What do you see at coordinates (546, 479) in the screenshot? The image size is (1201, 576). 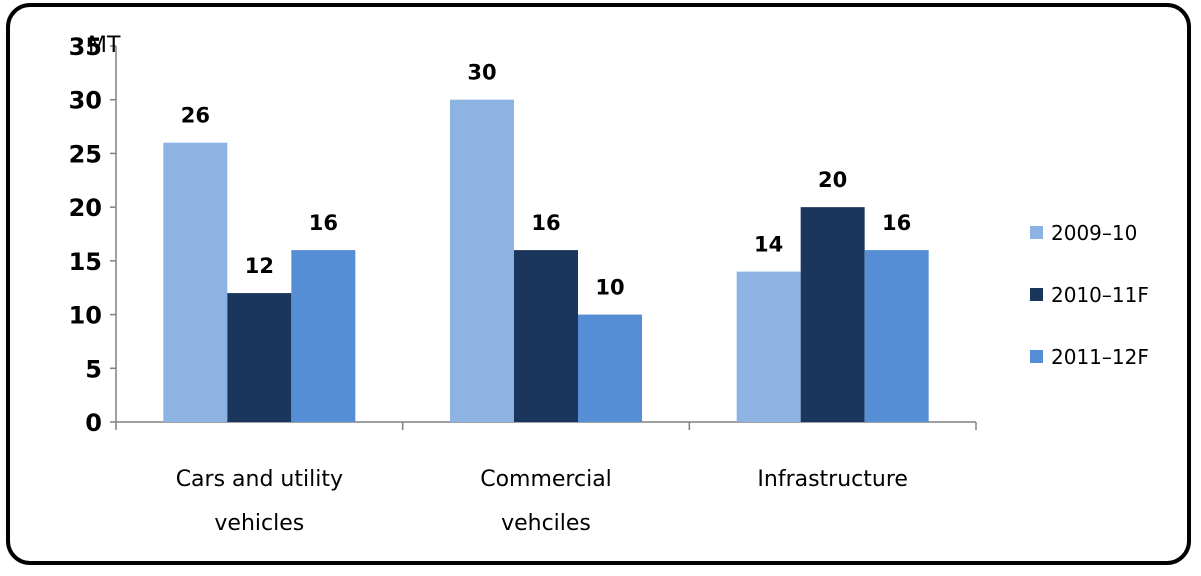 I see `category-label: Commercial` at bounding box center [546, 479].